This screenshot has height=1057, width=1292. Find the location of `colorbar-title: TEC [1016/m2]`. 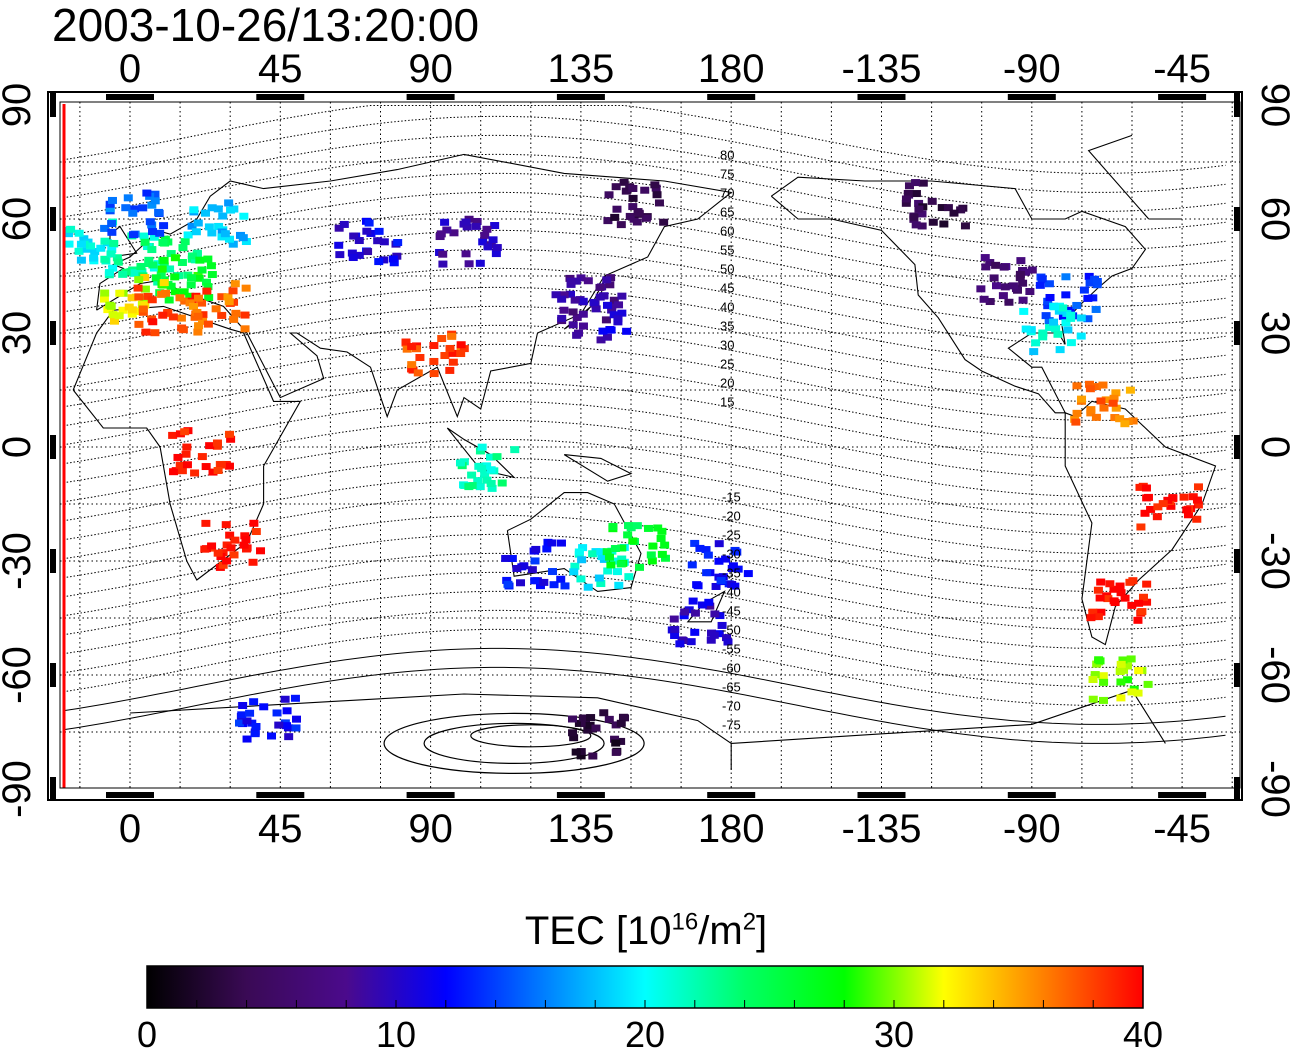

colorbar-title: TEC [1016/m2] is located at coordinates (646, 930).